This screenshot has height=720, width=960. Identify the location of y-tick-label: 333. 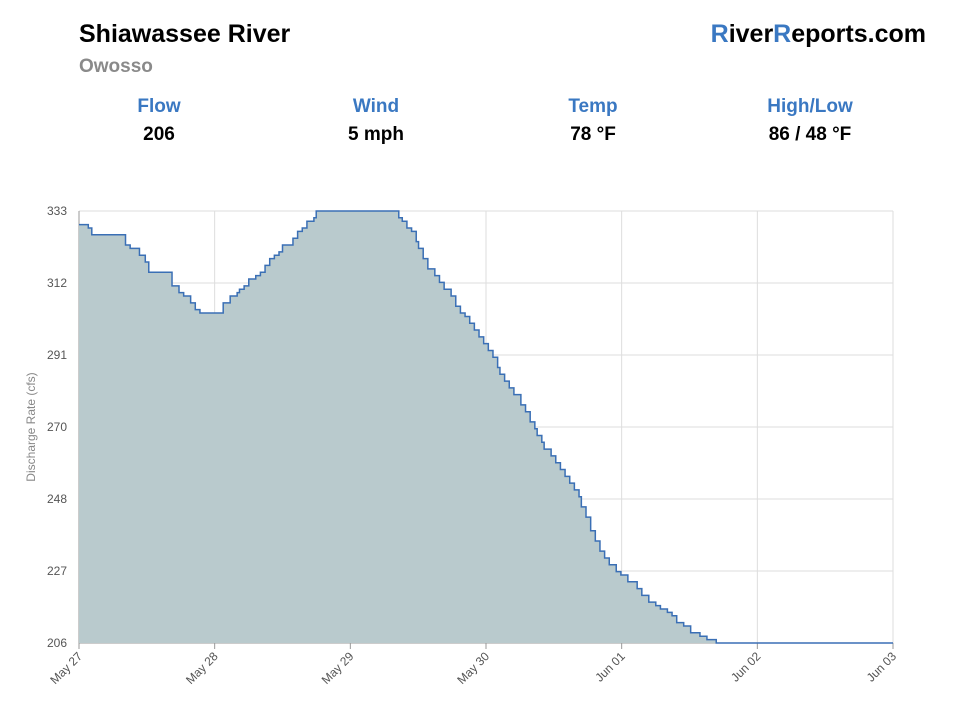
(57, 211).